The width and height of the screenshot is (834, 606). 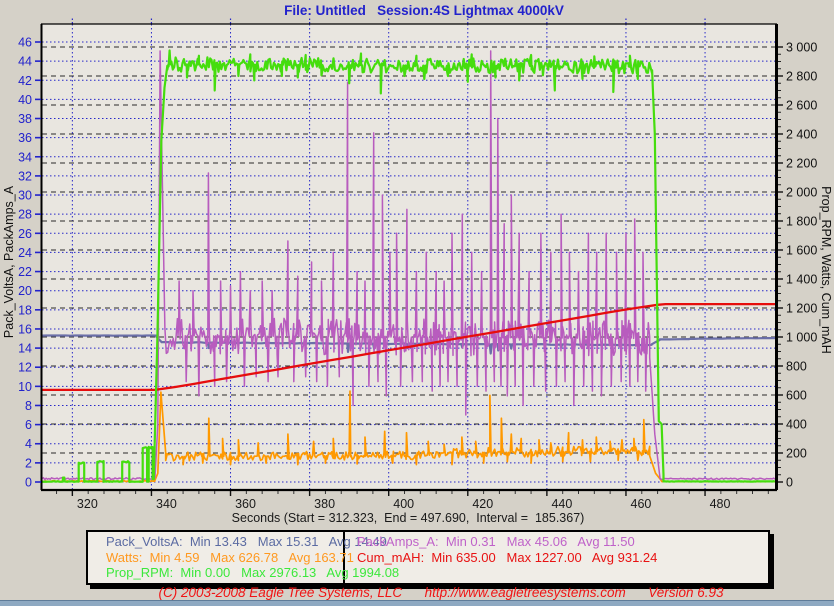 What do you see at coordinates (28, 425) in the screenshot?
I see `left-tick-label: 6` at bounding box center [28, 425].